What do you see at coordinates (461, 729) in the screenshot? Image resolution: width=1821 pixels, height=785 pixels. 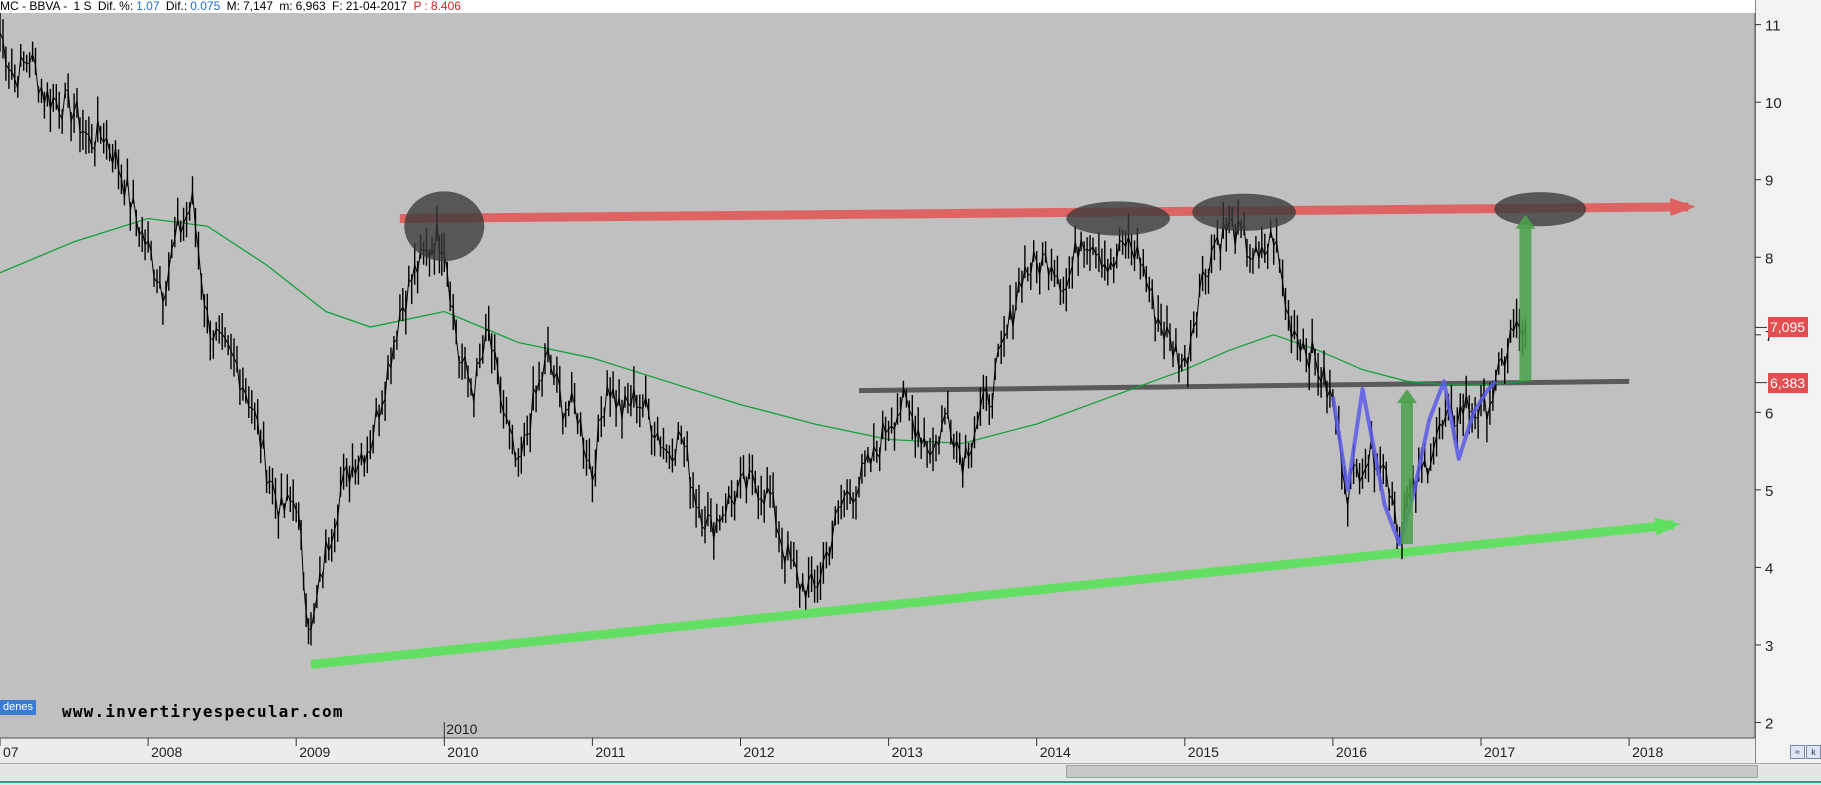 I see `year-marker-label: 2010` at bounding box center [461, 729].